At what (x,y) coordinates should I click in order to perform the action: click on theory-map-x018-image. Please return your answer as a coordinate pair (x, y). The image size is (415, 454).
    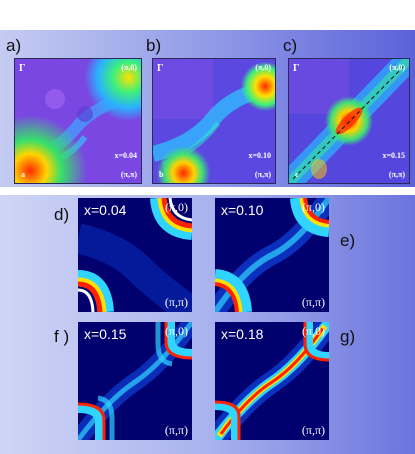
    Looking at the image, I should click on (272, 381).